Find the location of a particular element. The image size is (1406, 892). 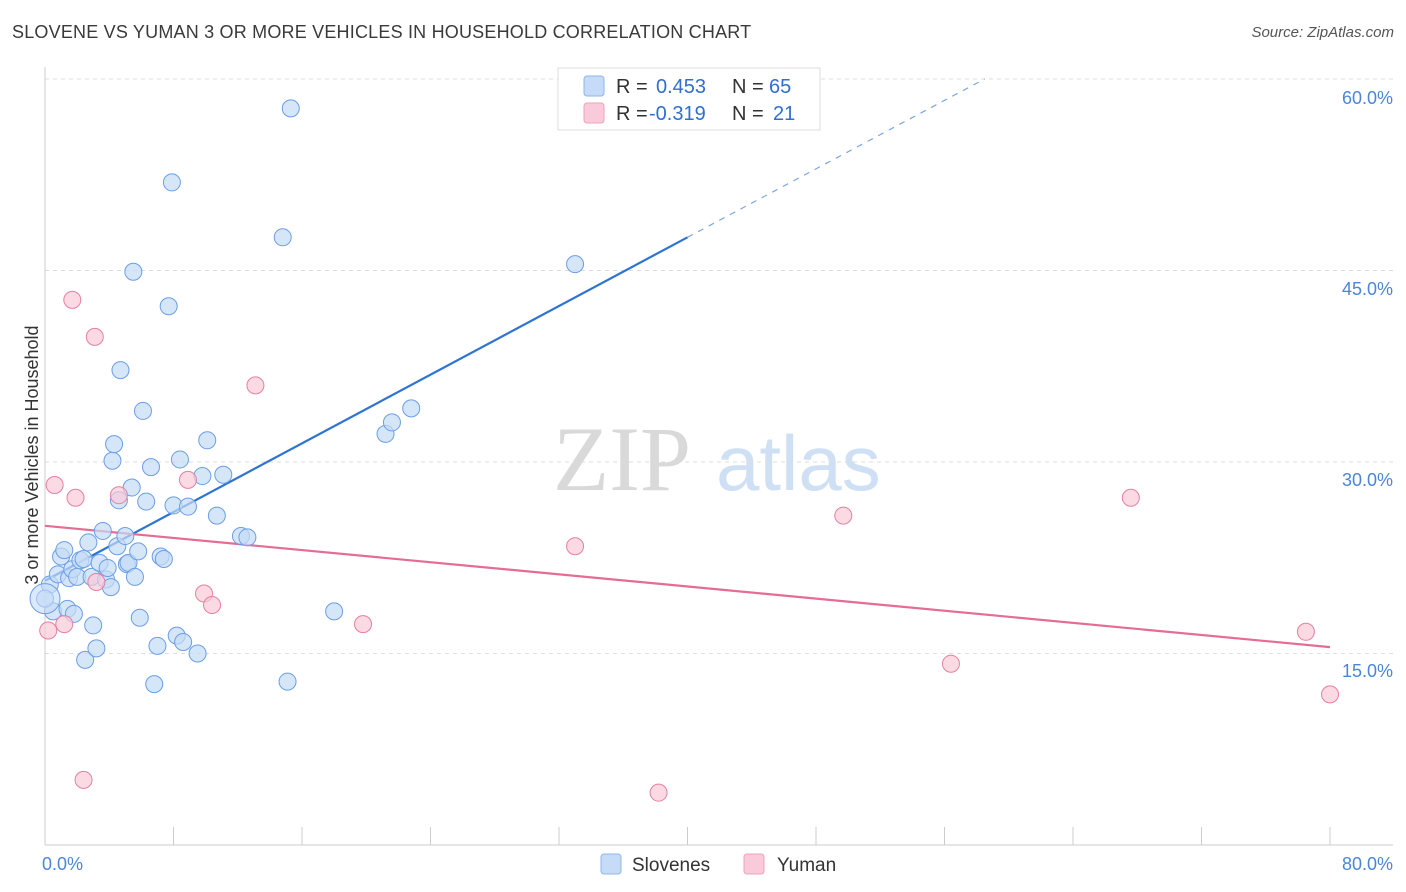

bottom-legend-label-yuman: Yuman is located at coordinates (806, 865).